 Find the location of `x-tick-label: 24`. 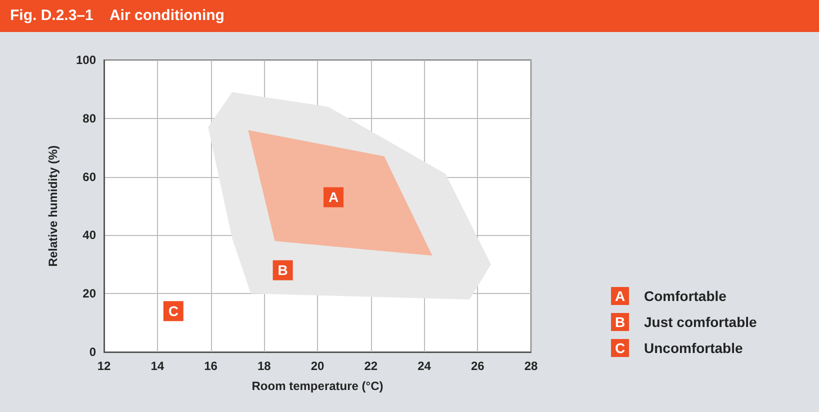

x-tick-label: 24 is located at coordinates (425, 366).